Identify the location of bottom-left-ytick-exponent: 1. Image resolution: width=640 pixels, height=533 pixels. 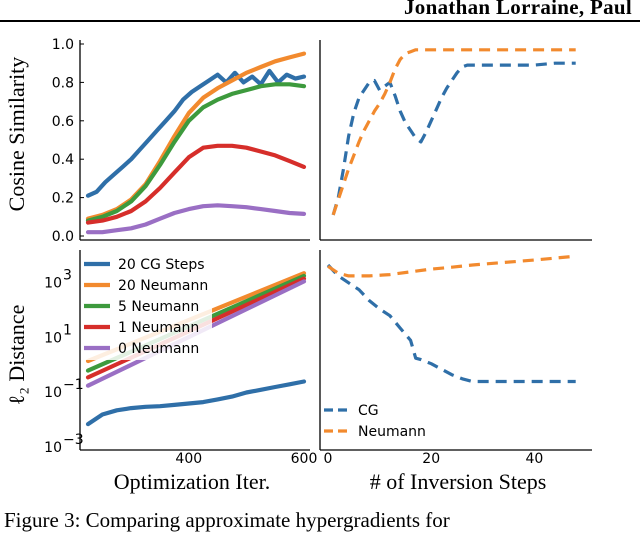
(67, 330).